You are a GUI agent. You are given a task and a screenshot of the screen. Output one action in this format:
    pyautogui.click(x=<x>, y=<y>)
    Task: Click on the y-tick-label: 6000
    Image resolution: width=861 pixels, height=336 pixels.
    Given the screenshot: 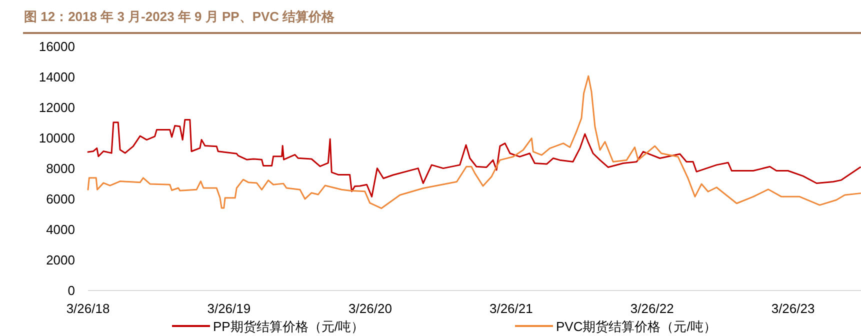 What is the action you would take?
    pyautogui.click(x=60, y=199)
    